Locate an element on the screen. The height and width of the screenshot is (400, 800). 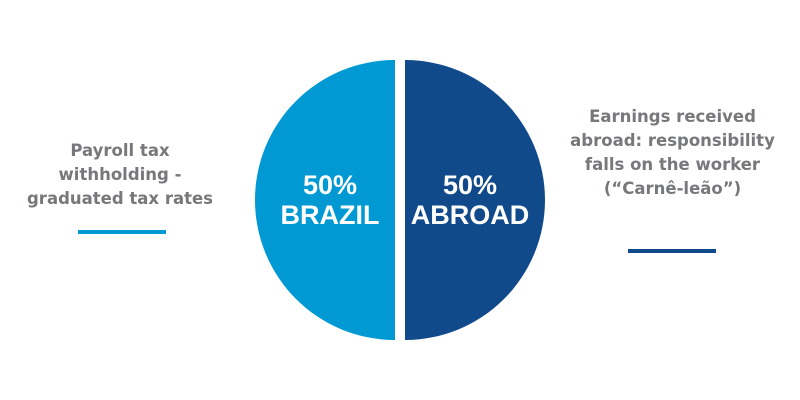
brazil-value-label: 50% is located at coordinates (330, 185).